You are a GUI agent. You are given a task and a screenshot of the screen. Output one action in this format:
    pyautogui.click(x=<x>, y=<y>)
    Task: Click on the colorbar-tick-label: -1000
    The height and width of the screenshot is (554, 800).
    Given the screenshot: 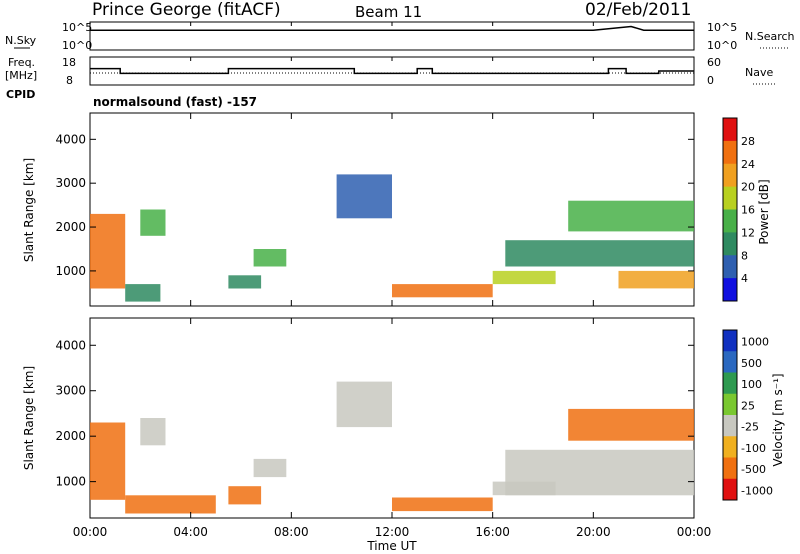 What is the action you would take?
    pyautogui.click(x=757, y=490)
    